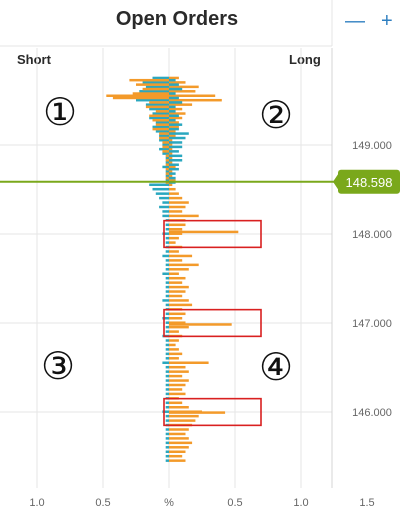 This screenshot has width=408, height=528. What do you see at coordinates (372, 235) in the screenshot?
I see `price-tick-label: 148.000` at bounding box center [372, 235].